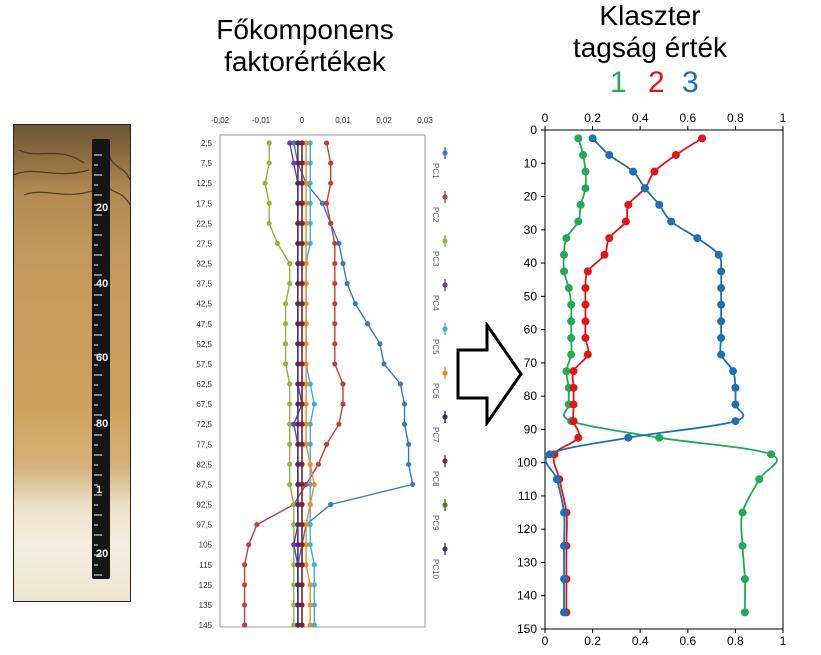 The width and height of the screenshot is (821, 655). Describe the element at coordinates (435, 303) in the screenshot. I see `pc-legend-label: PC4` at that location.